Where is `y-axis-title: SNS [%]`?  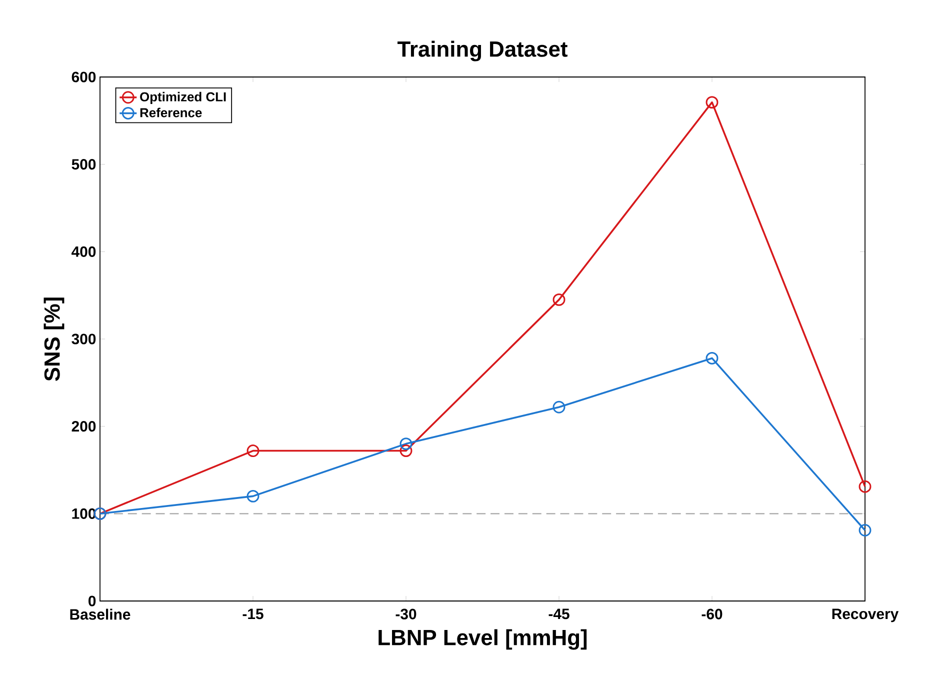
y-axis-title: SNS [%] is located at coordinates (54, 339).